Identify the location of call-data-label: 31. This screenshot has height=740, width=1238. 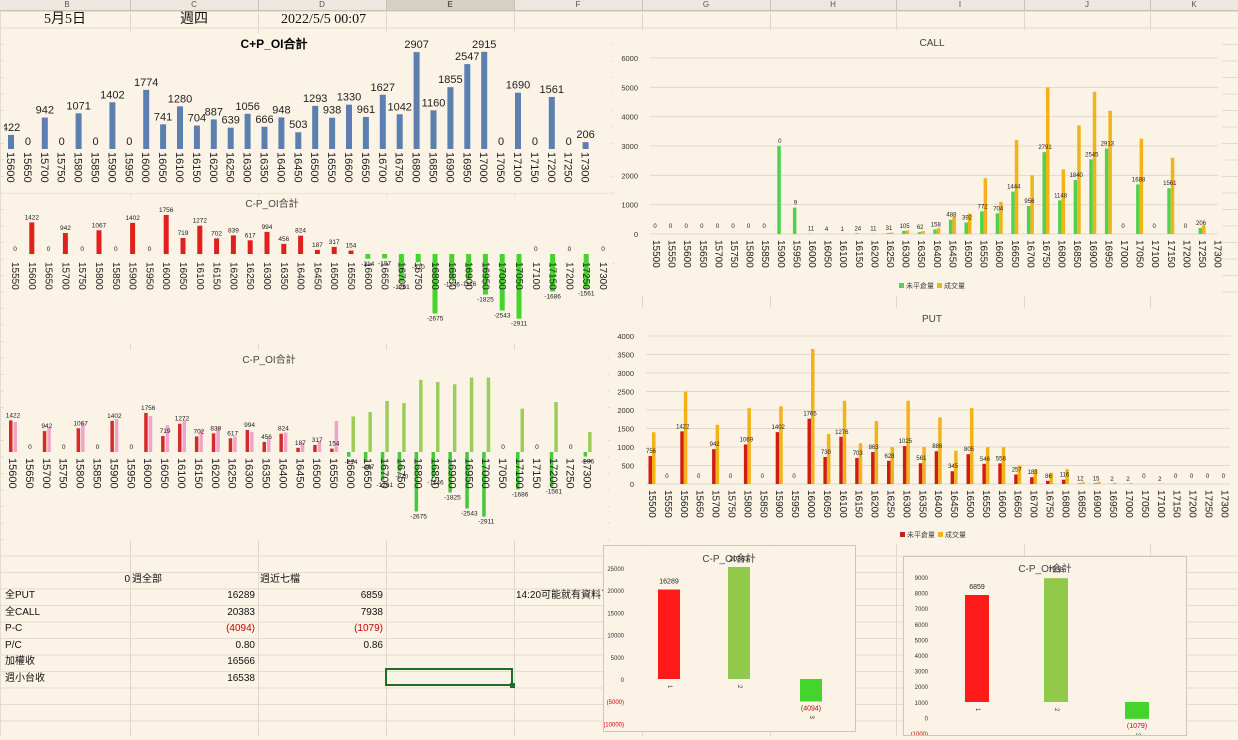
(889, 229).